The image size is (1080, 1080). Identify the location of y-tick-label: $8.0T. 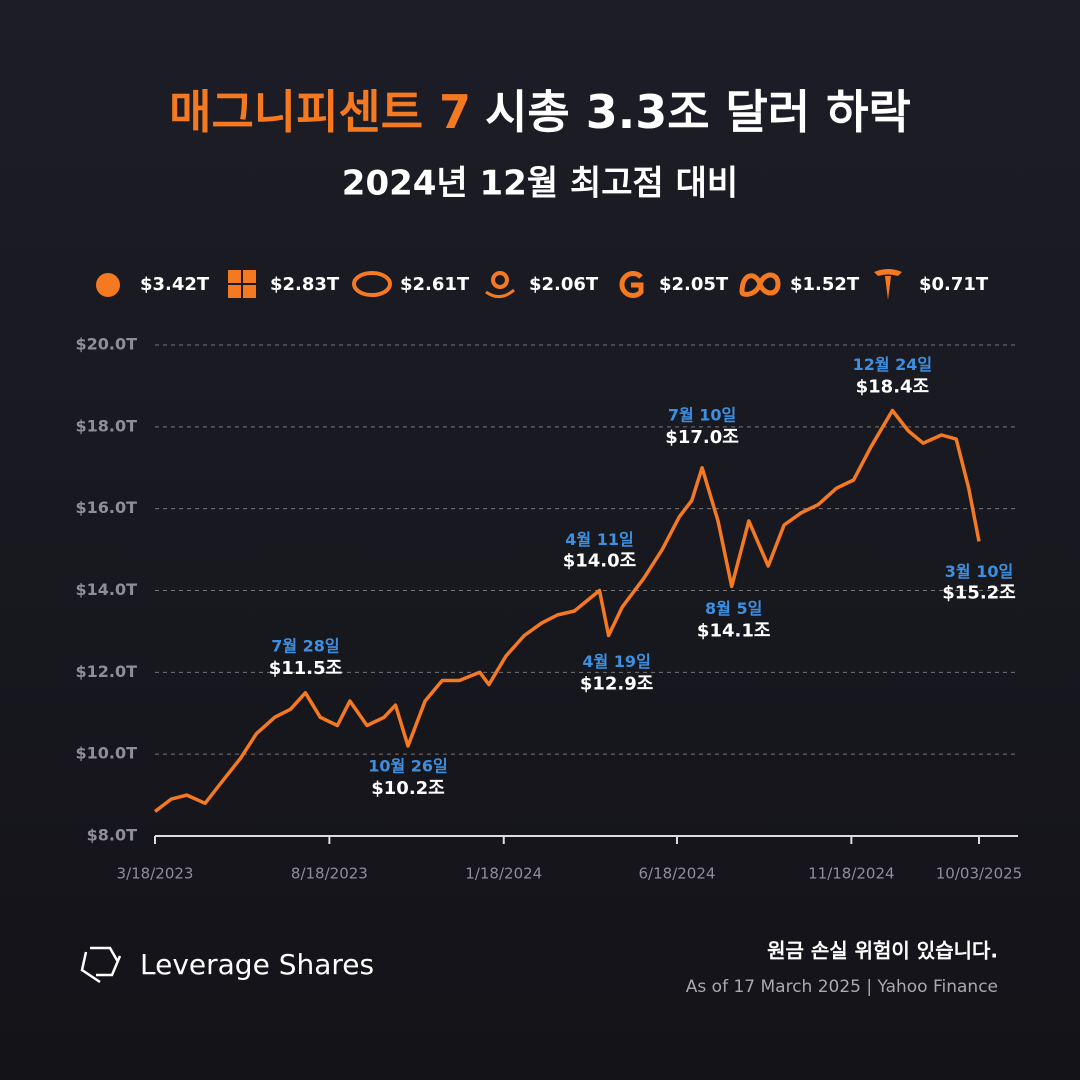
(112, 835).